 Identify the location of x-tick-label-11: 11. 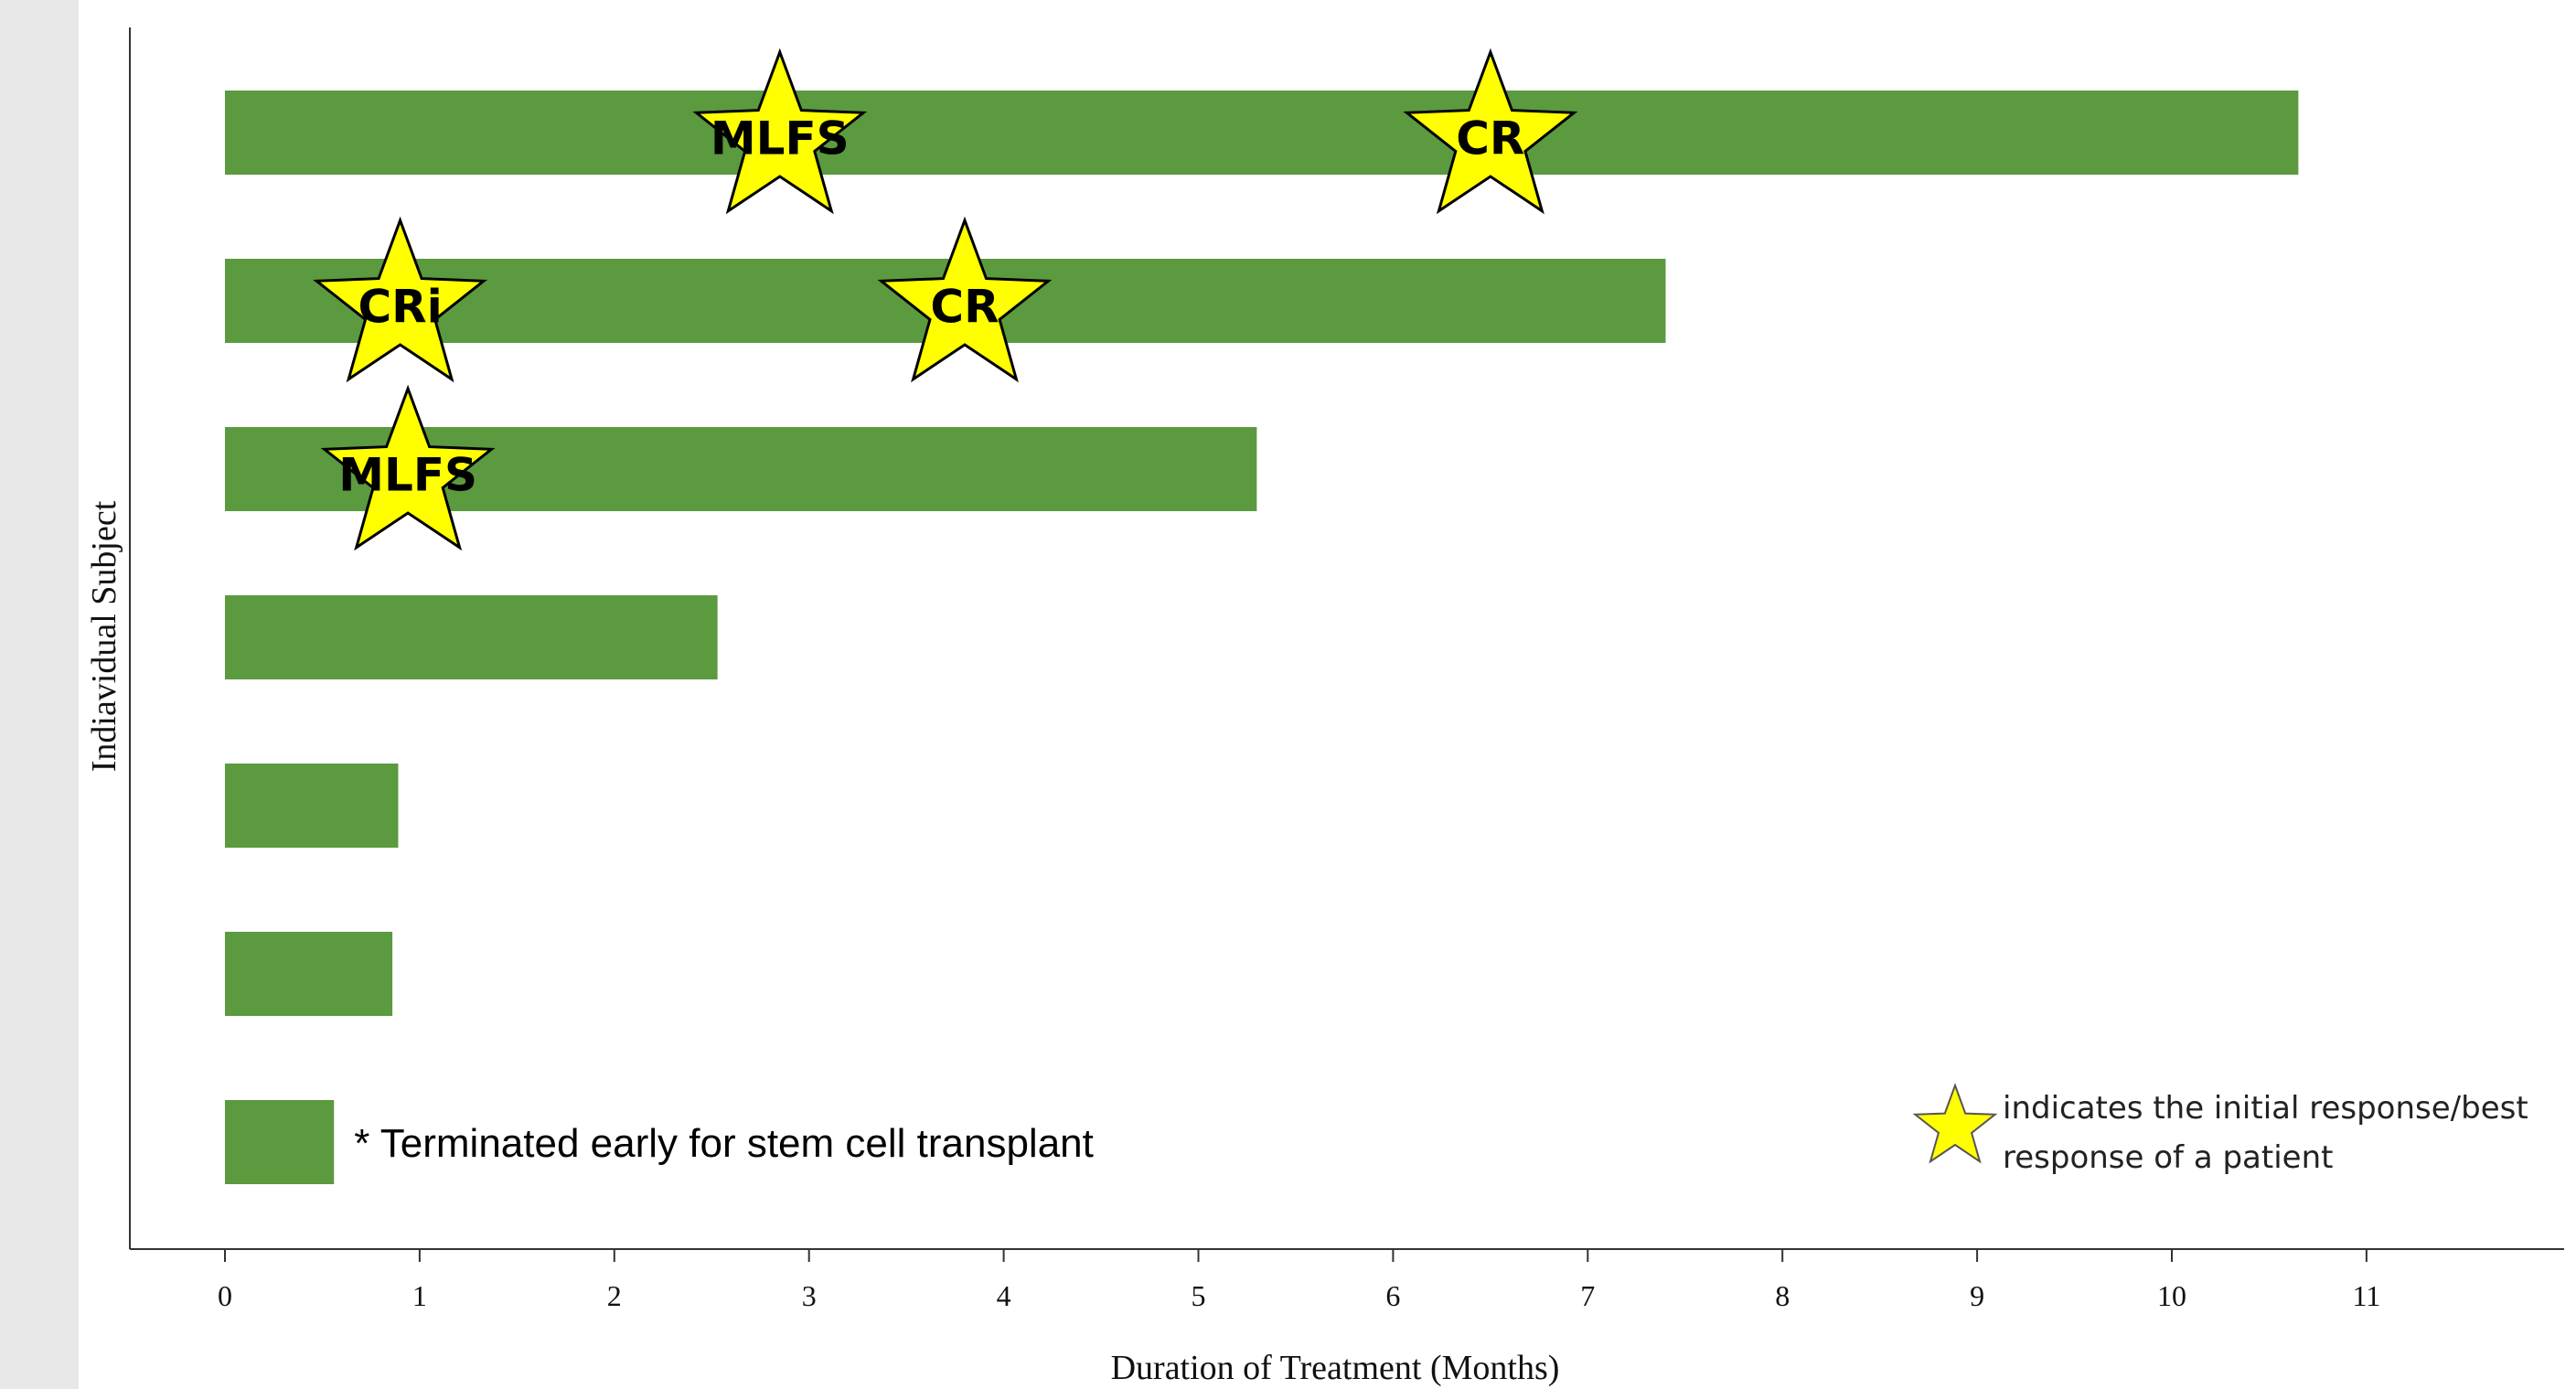
(2366, 1295).